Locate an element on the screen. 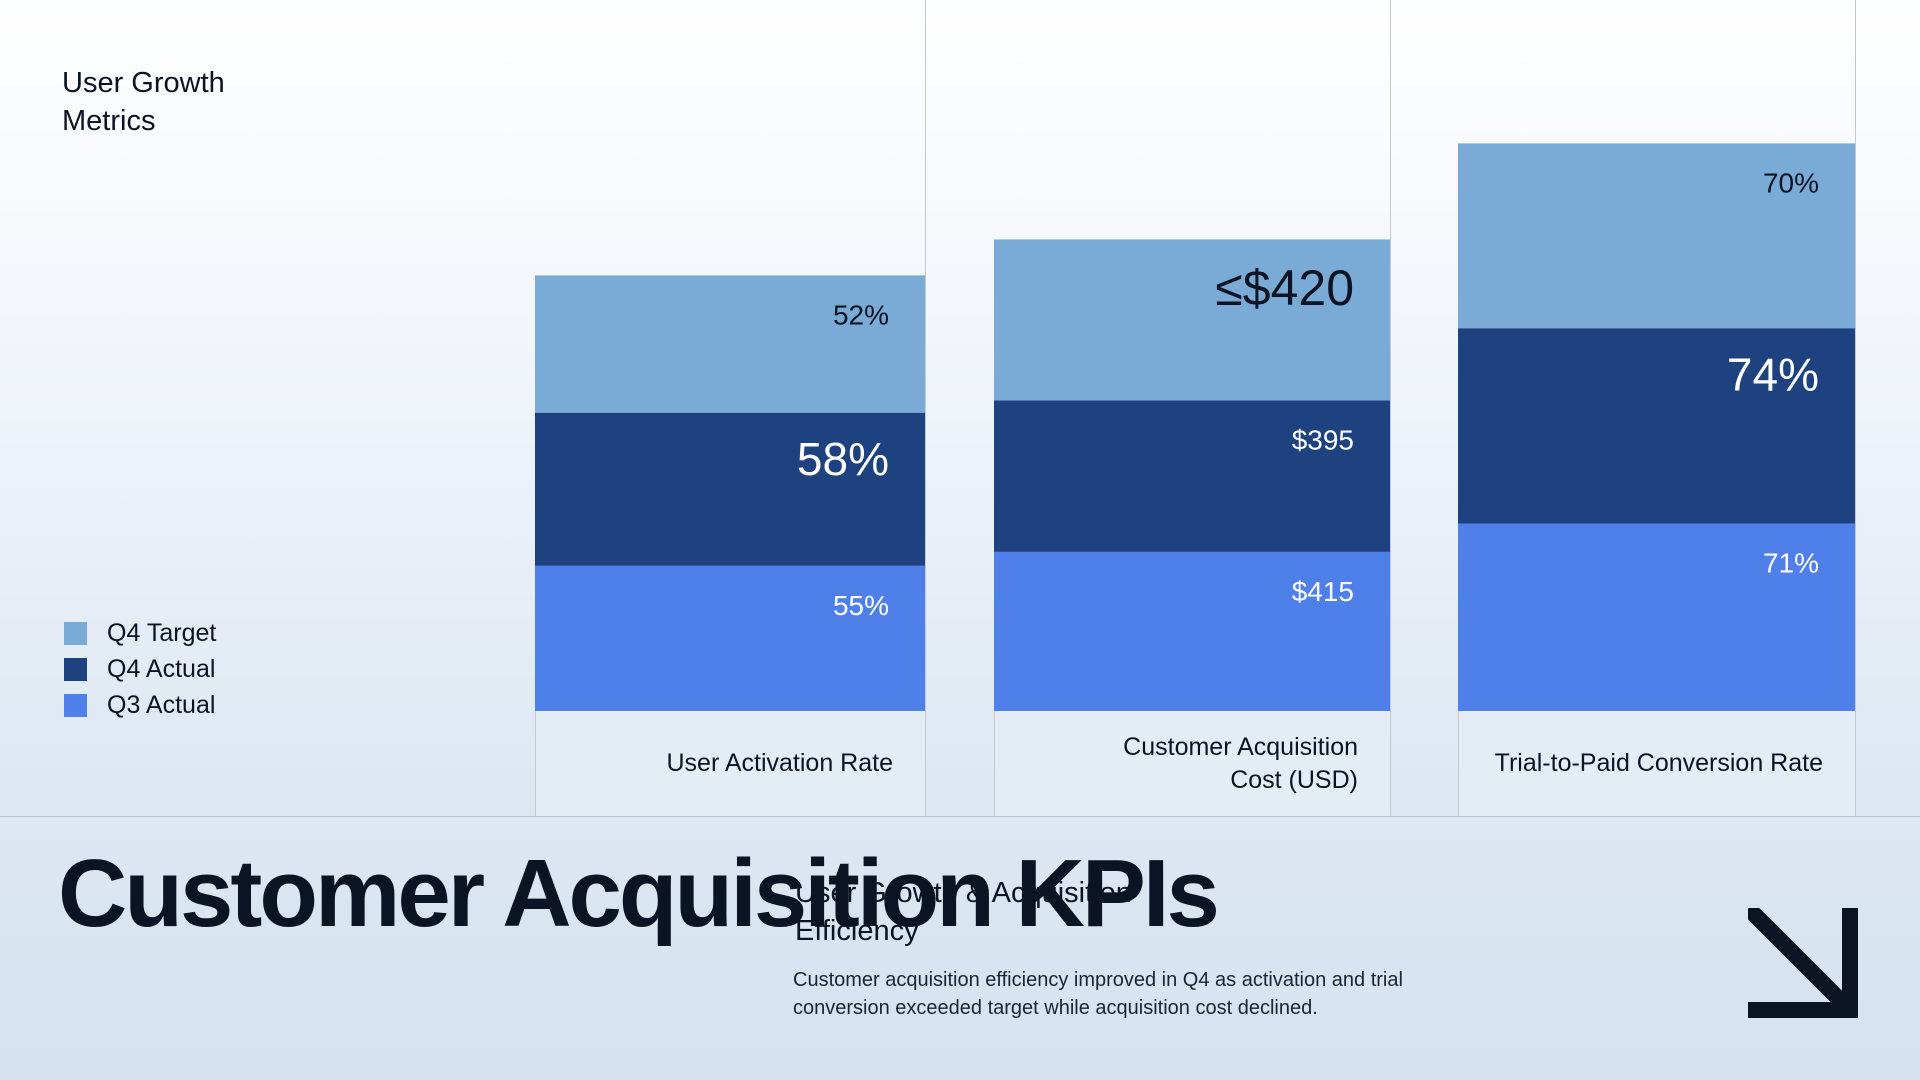  bar-q4-target-user-activation-rate is located at coordinates (730, 344).